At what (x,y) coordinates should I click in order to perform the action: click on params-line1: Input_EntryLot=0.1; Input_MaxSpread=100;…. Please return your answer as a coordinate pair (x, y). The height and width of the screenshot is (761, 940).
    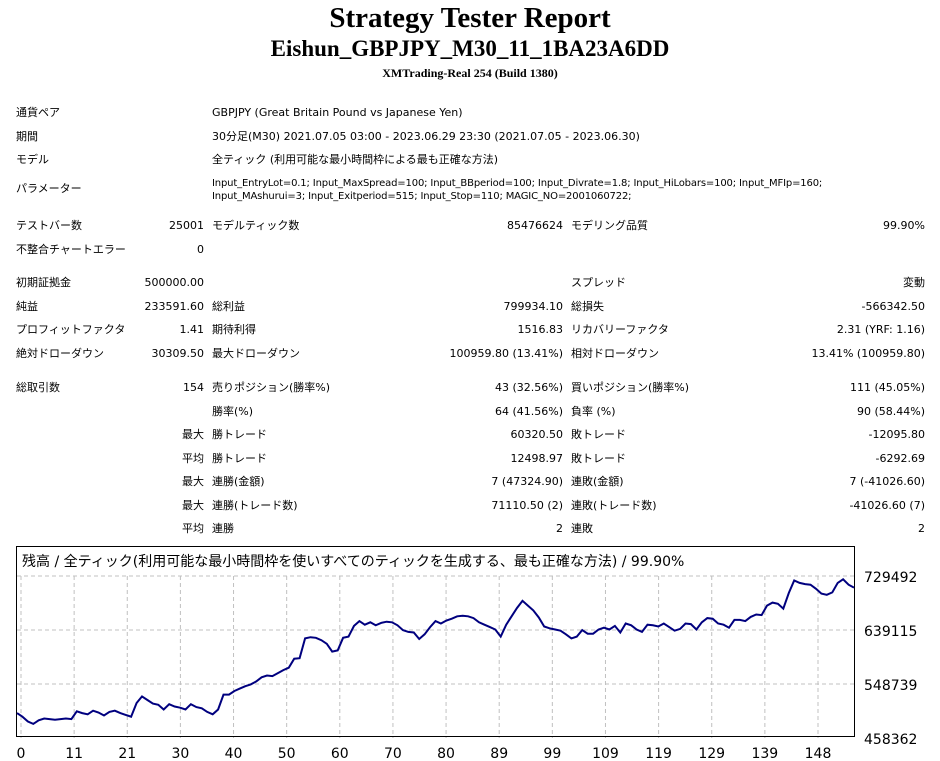
    Looking at the image, I should click on (517, 183).